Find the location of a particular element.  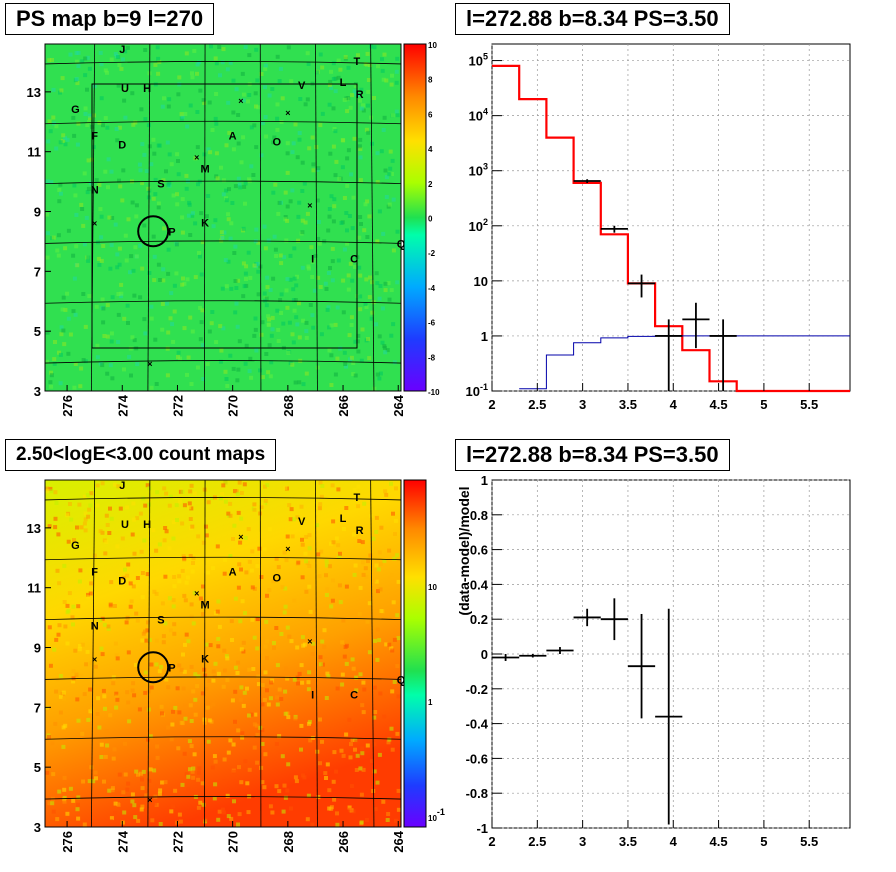

cnt-x-tick-label: 270 is located at coordinates (233, 842).